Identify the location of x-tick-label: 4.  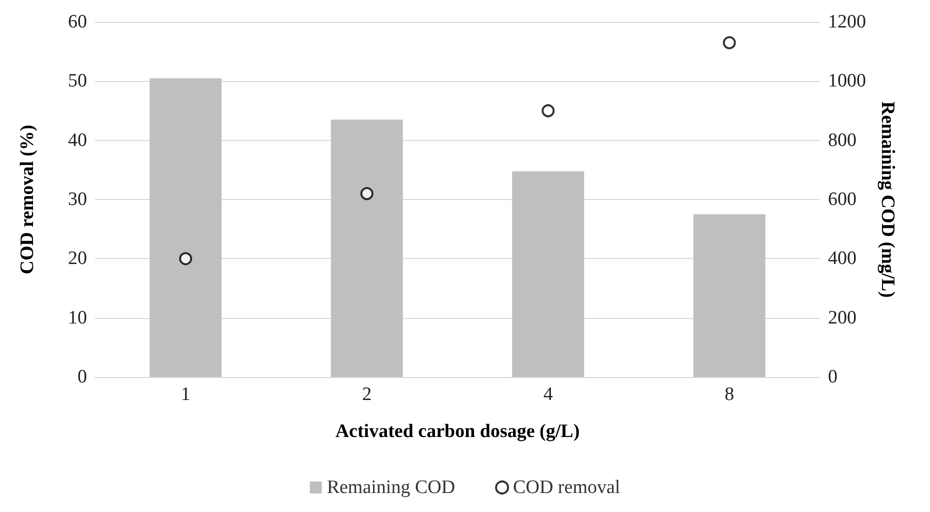
(548, 394).